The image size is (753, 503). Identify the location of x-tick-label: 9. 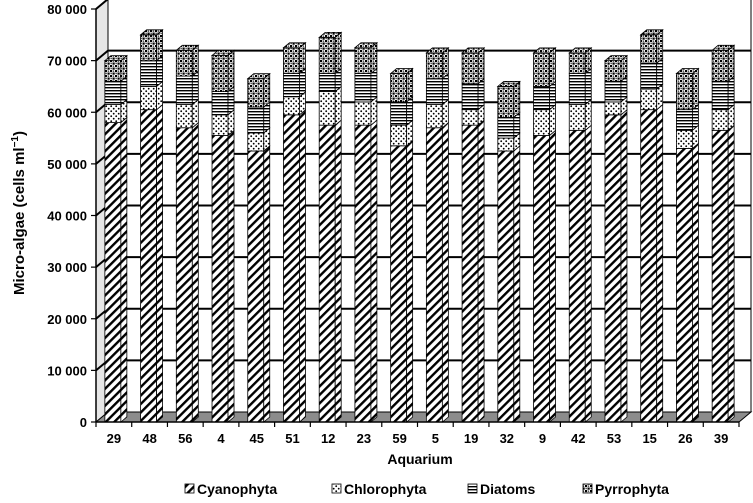
(542, 438).